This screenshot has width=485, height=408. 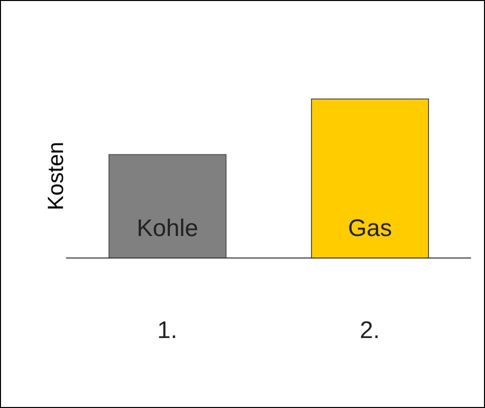 I want to click on x-tick-label: 2., so click(x=370, y=330).